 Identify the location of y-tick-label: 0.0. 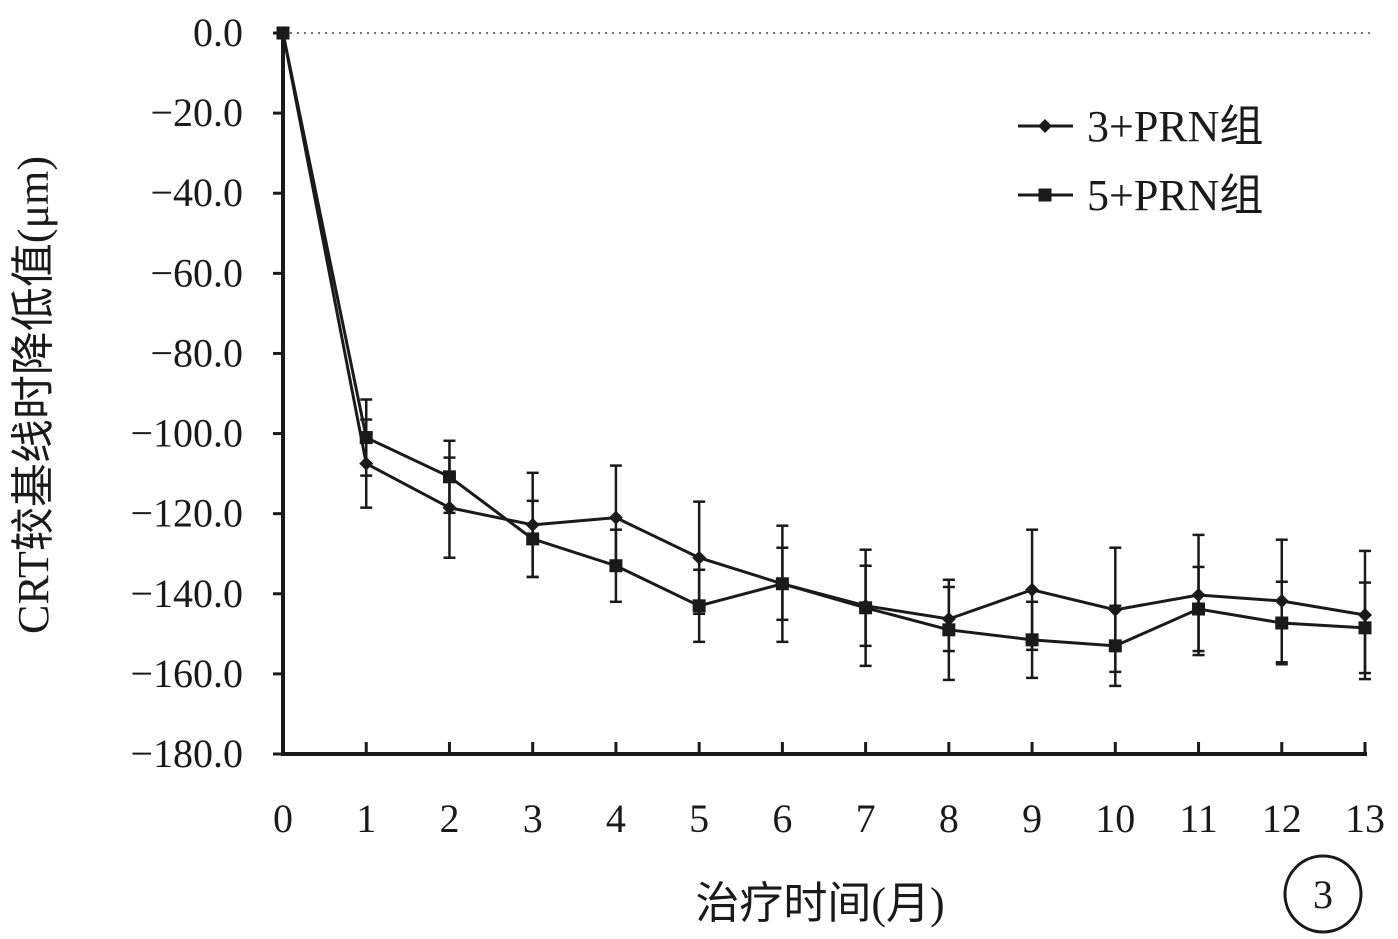
(218, 32).